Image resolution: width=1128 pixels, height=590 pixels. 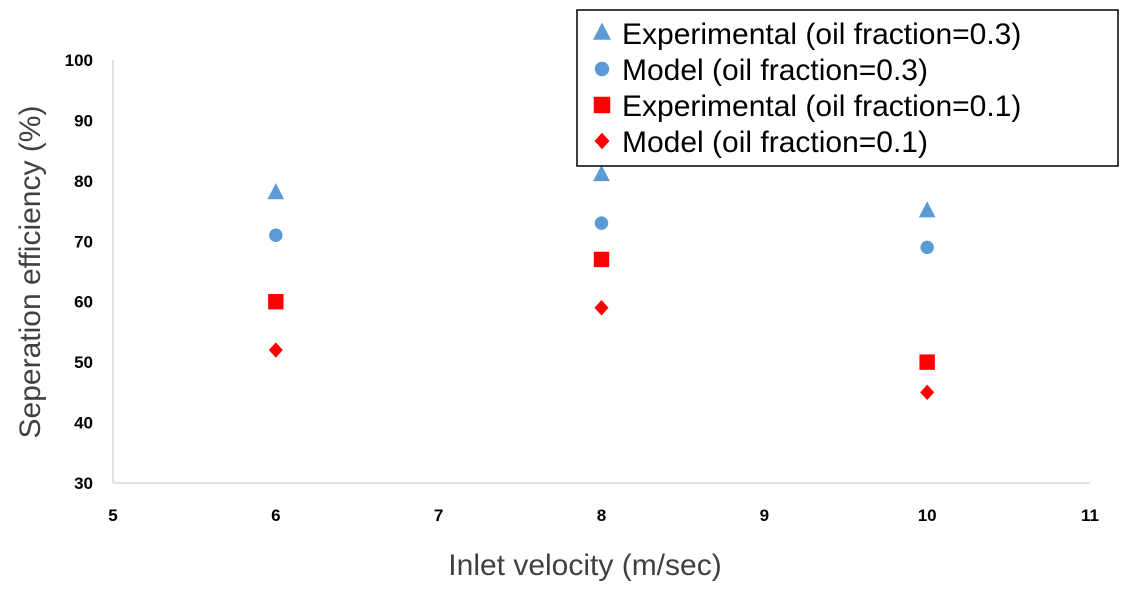 I want to click on legend-marker-diamond, so click(x=602, y=141).